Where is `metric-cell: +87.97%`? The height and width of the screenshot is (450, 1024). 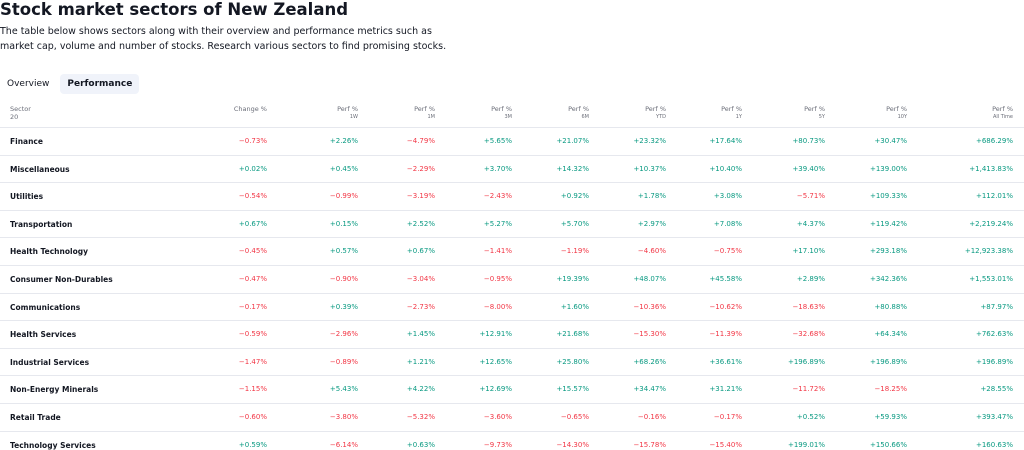
metric-cell: +87.97% is located at coordinates (996, 306).